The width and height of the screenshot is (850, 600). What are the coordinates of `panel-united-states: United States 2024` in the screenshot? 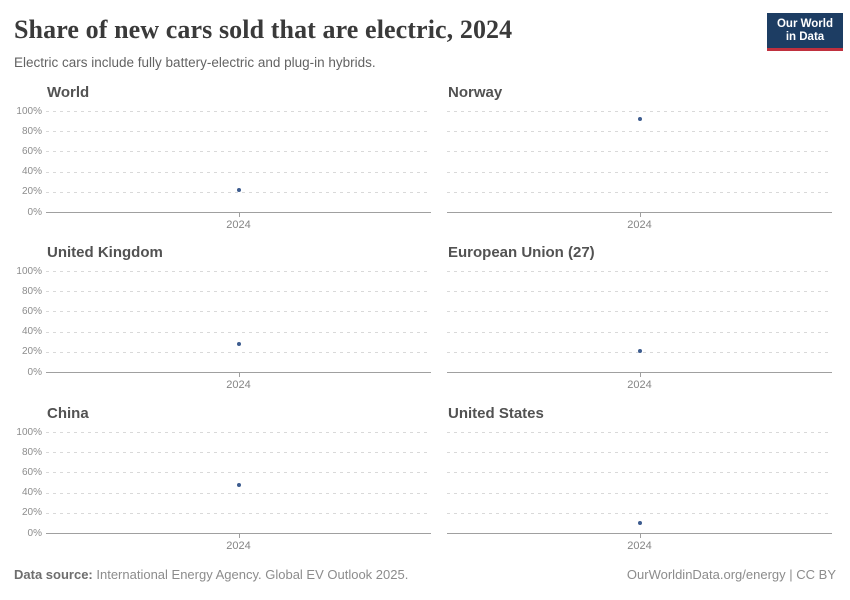 It's located at (639, 478).